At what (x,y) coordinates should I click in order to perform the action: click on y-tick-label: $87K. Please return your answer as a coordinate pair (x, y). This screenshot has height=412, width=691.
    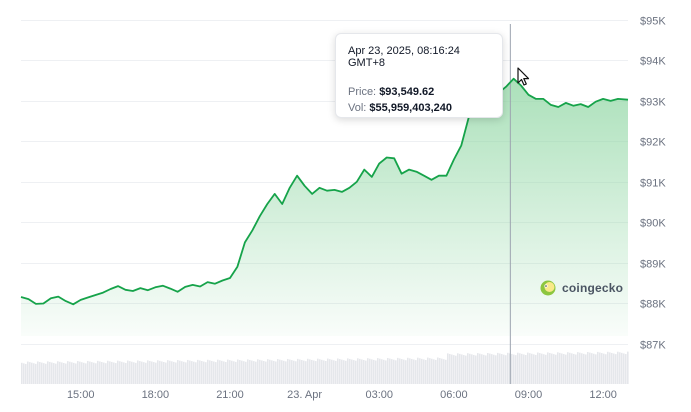
    Looking at the image, I should click on (653, 346).